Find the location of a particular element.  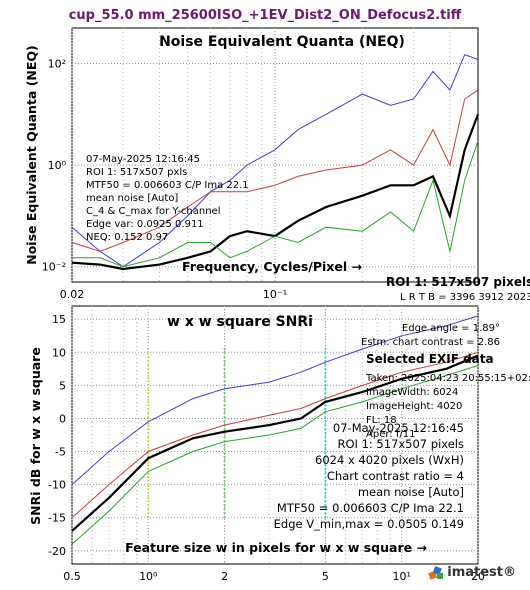

snr-y-tick-2: -10 is located at coordinates (57, 485).